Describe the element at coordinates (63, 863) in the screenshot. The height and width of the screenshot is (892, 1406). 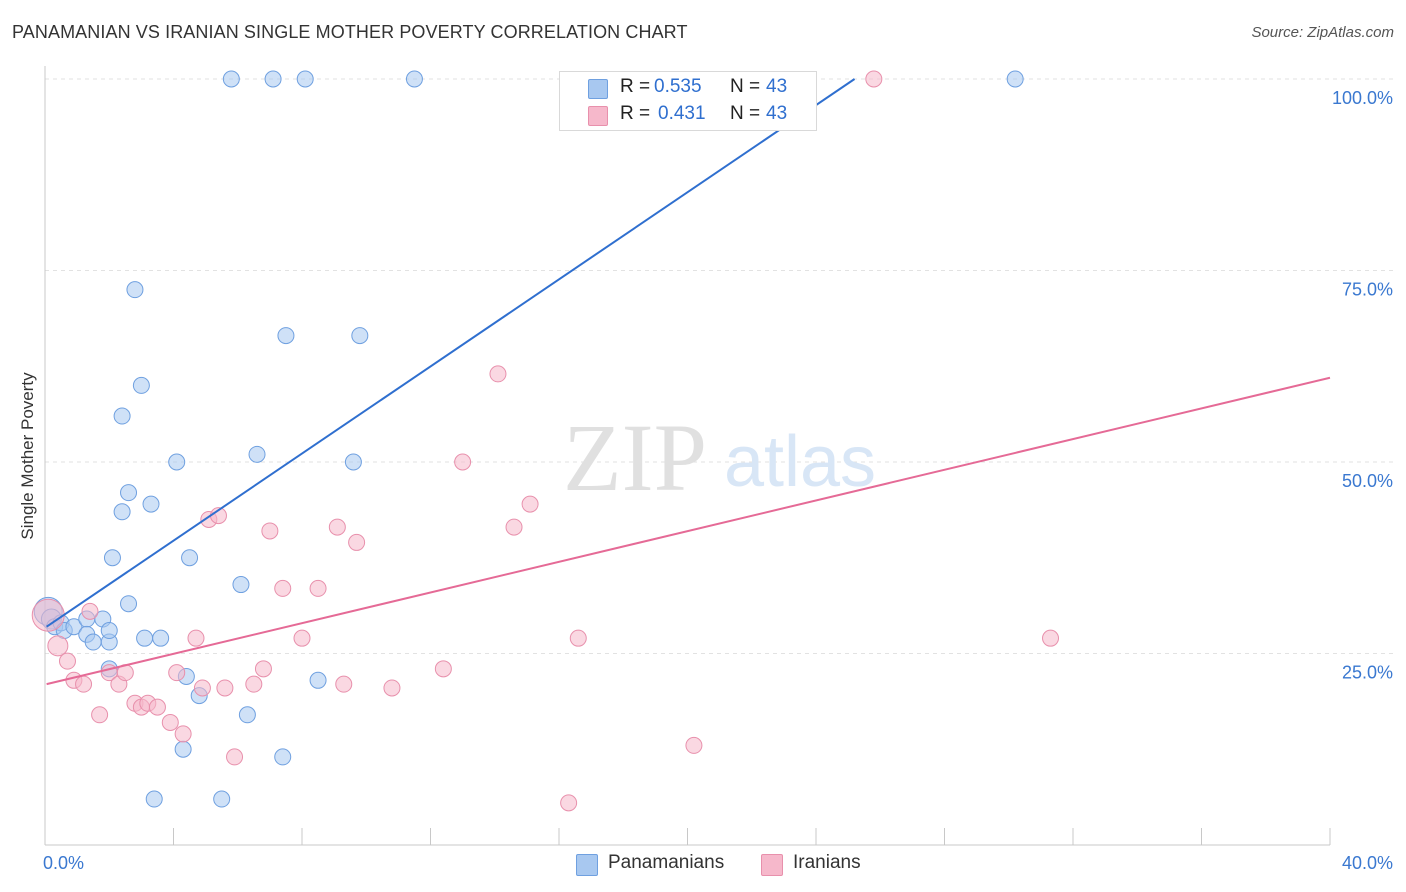
I see `x-tick-label-min: 0.0%` at that location.